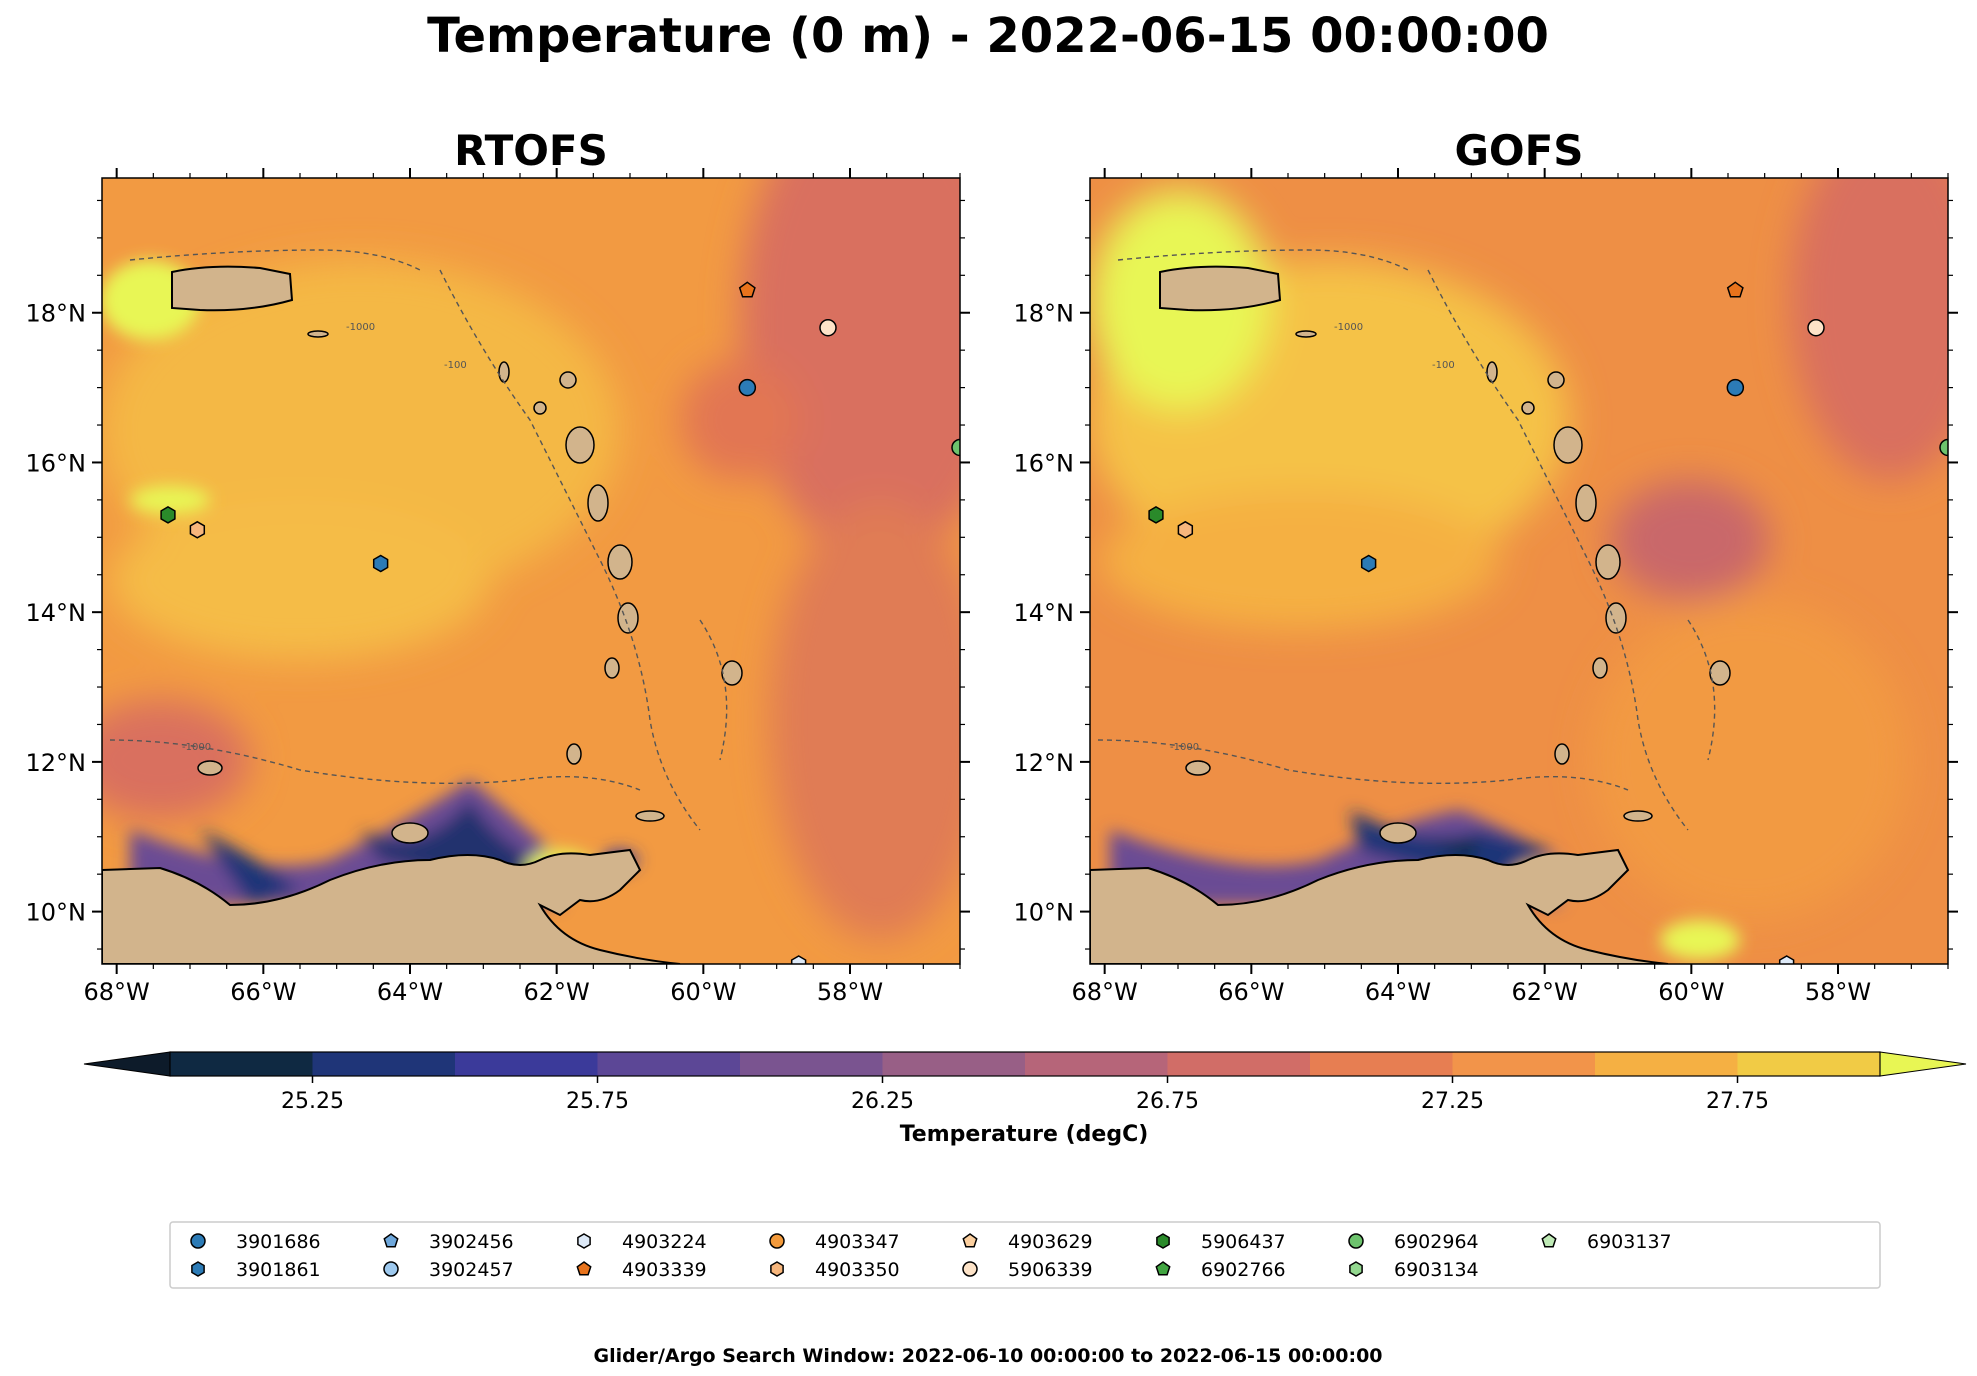 This screenshot has height=1376, width=1977. Describe the element at coordinates (1050, 1270) in the screenshot. I see `legend-label-5906339: 5906339` at that location.